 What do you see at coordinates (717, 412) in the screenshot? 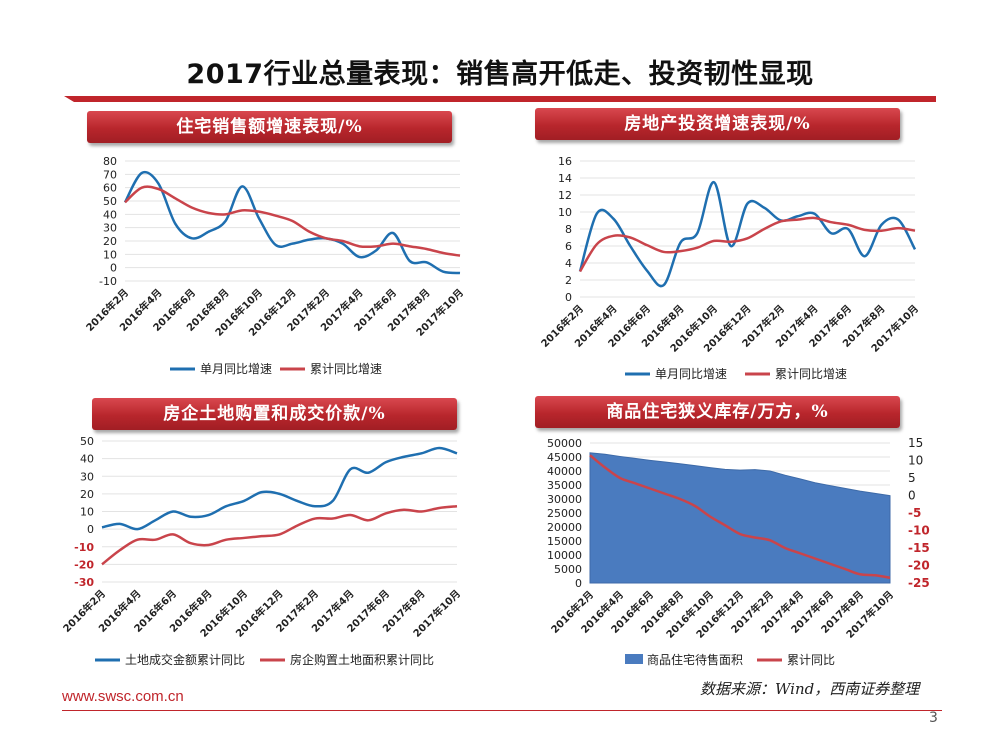
I see `panel-title-inventory: 商品住宅狭义库存/万方，%` at bounding box center [717, 412].